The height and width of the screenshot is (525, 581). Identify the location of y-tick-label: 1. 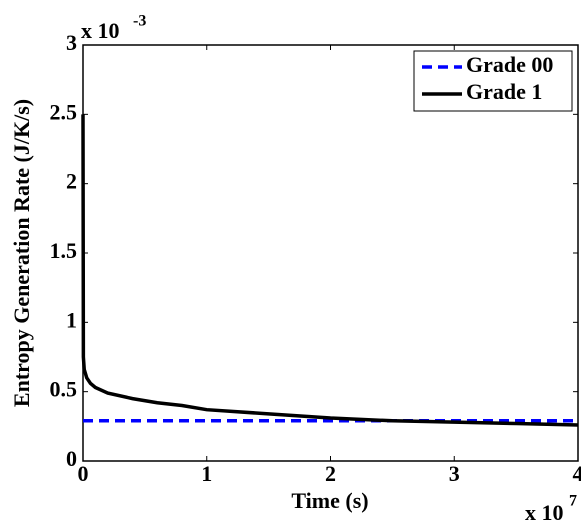
(71, 319).